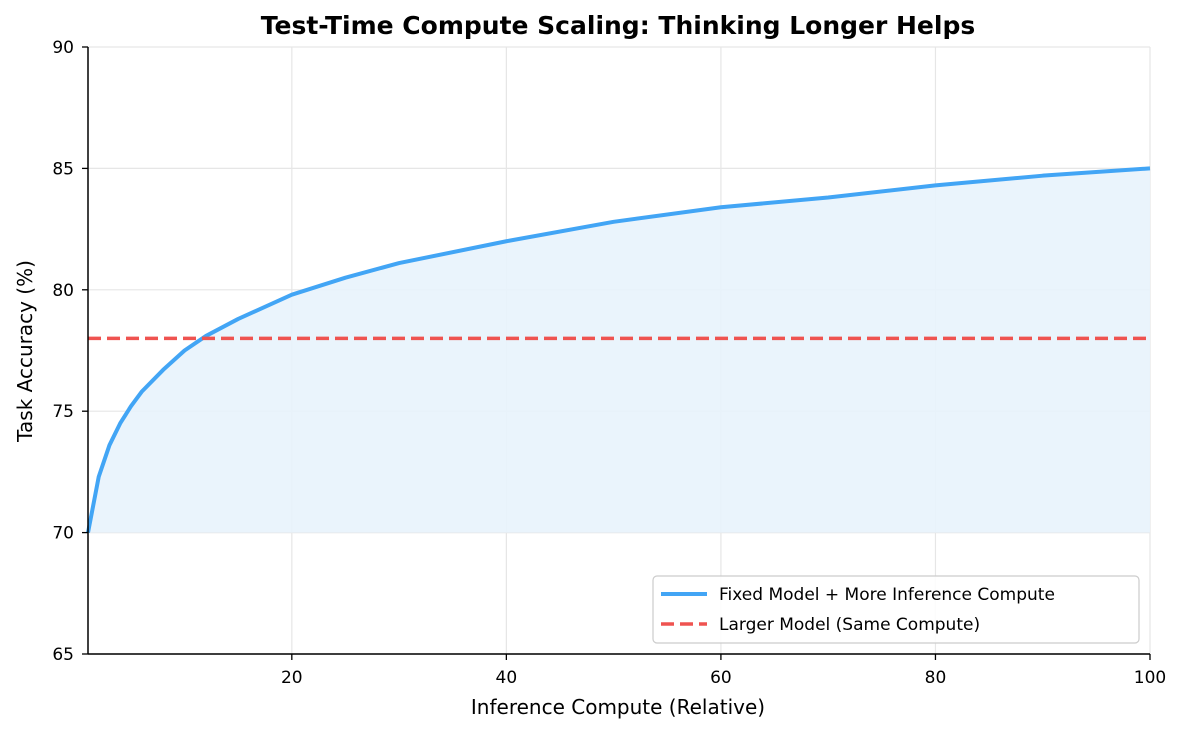 Image resolution: width=1185 pixels, height=740 pixels. What do you see at coordinates (292, 678) in the screenshot?
I see `x-tick-label-20: 20` at bounding box center [292, 678].